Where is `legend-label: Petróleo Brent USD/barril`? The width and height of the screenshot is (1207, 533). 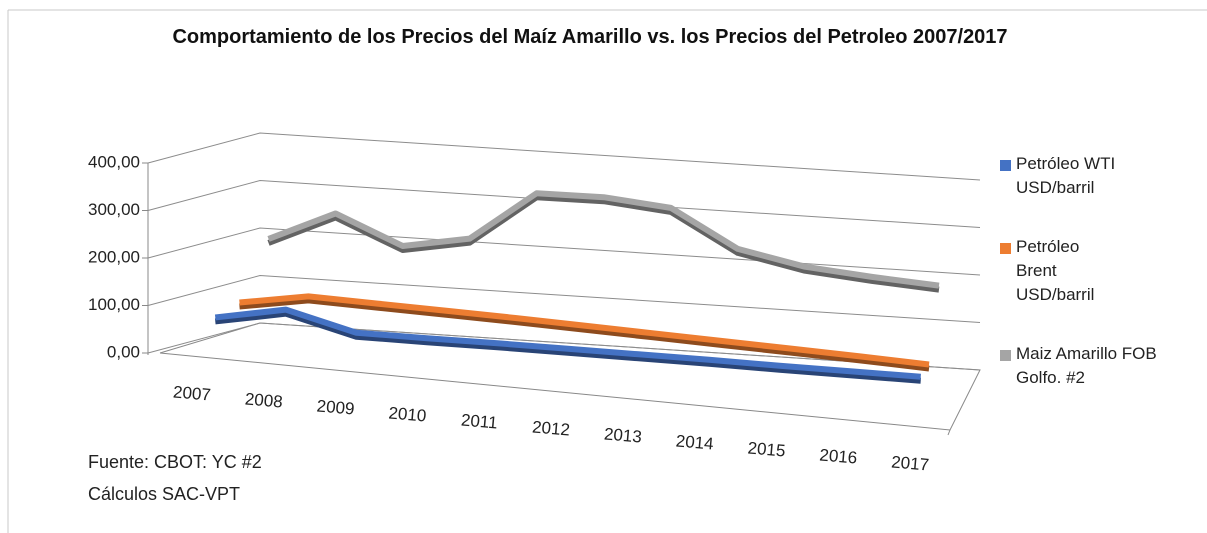 legend-label: Petróleo Brent USD/barril is located at coordinates (1055, 270).